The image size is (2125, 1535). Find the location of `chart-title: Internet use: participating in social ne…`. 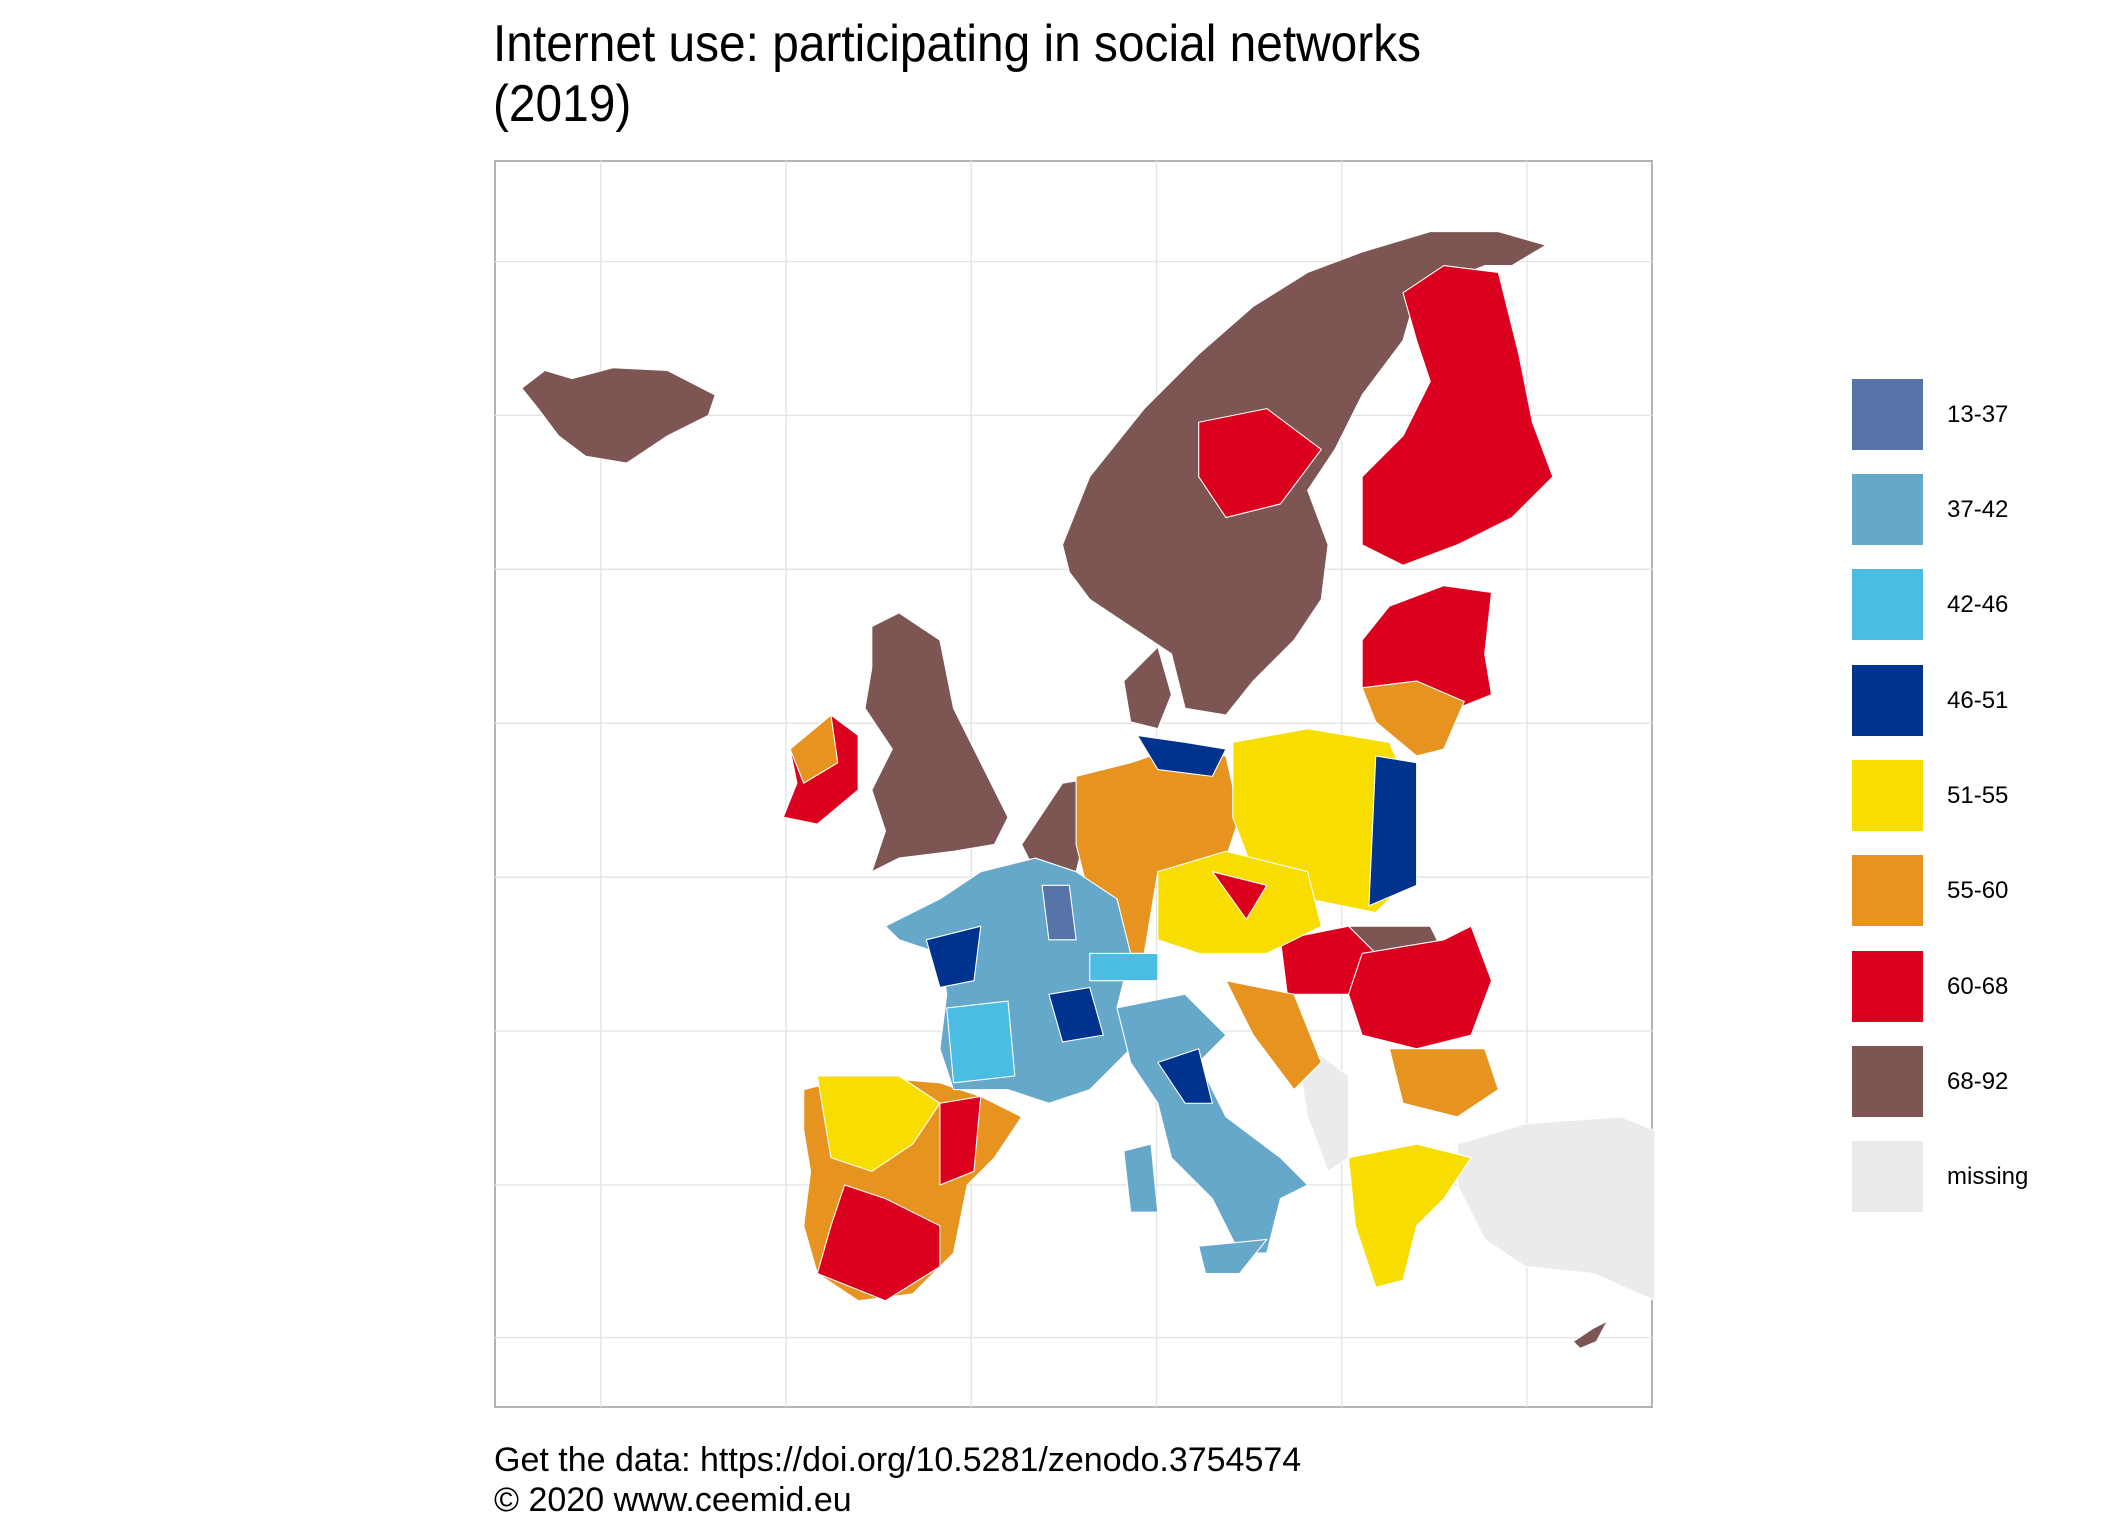

chart-title: Internet use: participating in social ne… is located at coordinates (957, 74).